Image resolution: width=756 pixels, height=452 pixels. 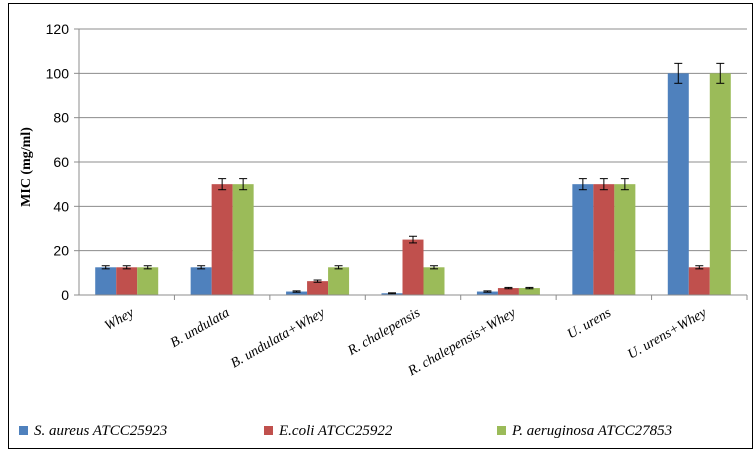 What do you see at coordinates (58, 29) in the screenshot?
I see `y-tick-label: 120` at bounding box center [58, 29].